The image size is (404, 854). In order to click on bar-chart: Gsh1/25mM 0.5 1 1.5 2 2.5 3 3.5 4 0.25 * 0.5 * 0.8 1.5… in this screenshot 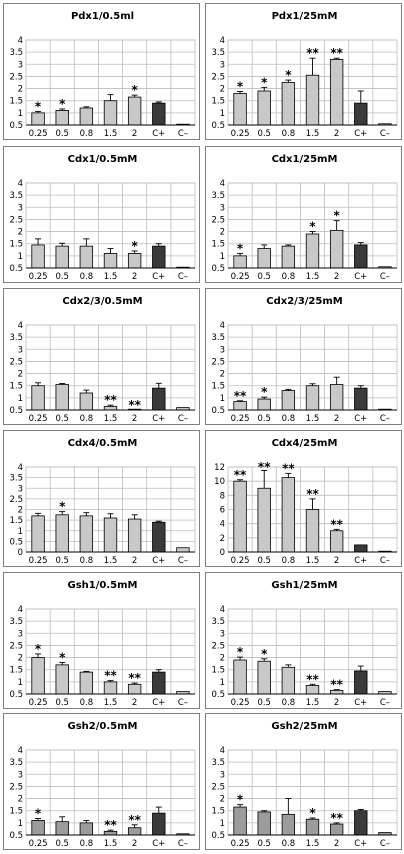, I will do `click(304, 644)`.